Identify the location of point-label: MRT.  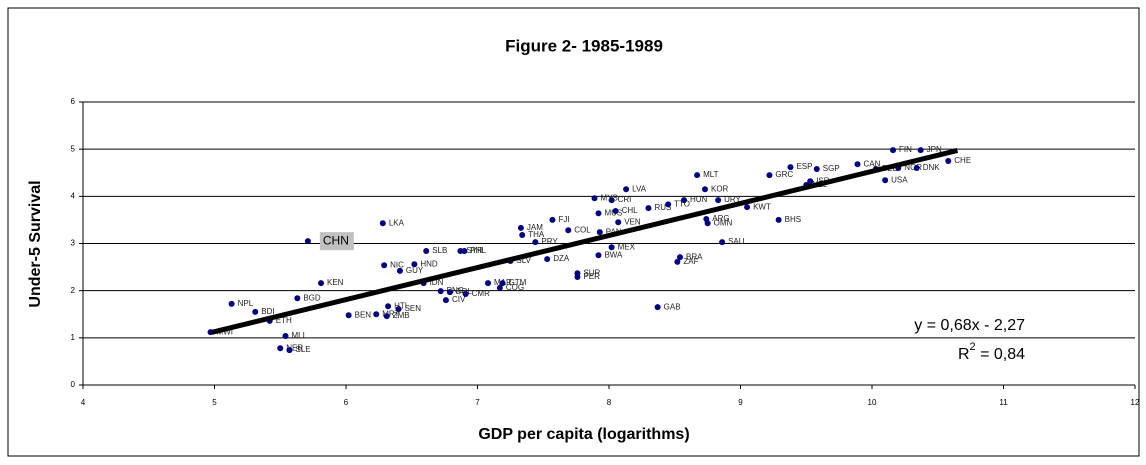
(390, 313).